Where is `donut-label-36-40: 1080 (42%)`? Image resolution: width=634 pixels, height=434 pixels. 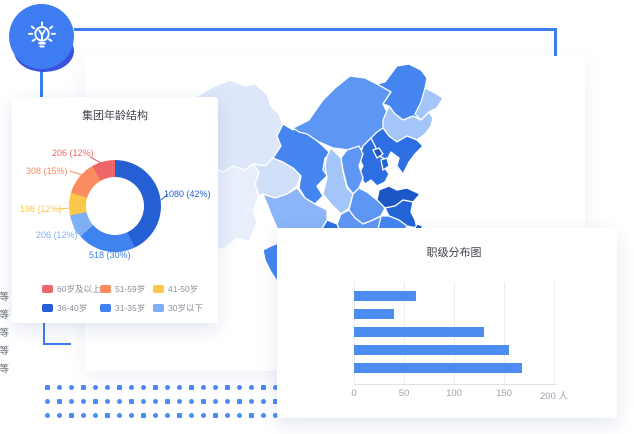 donut-label-36-40: 1080 (42%) is located at coordinates (187, 194).